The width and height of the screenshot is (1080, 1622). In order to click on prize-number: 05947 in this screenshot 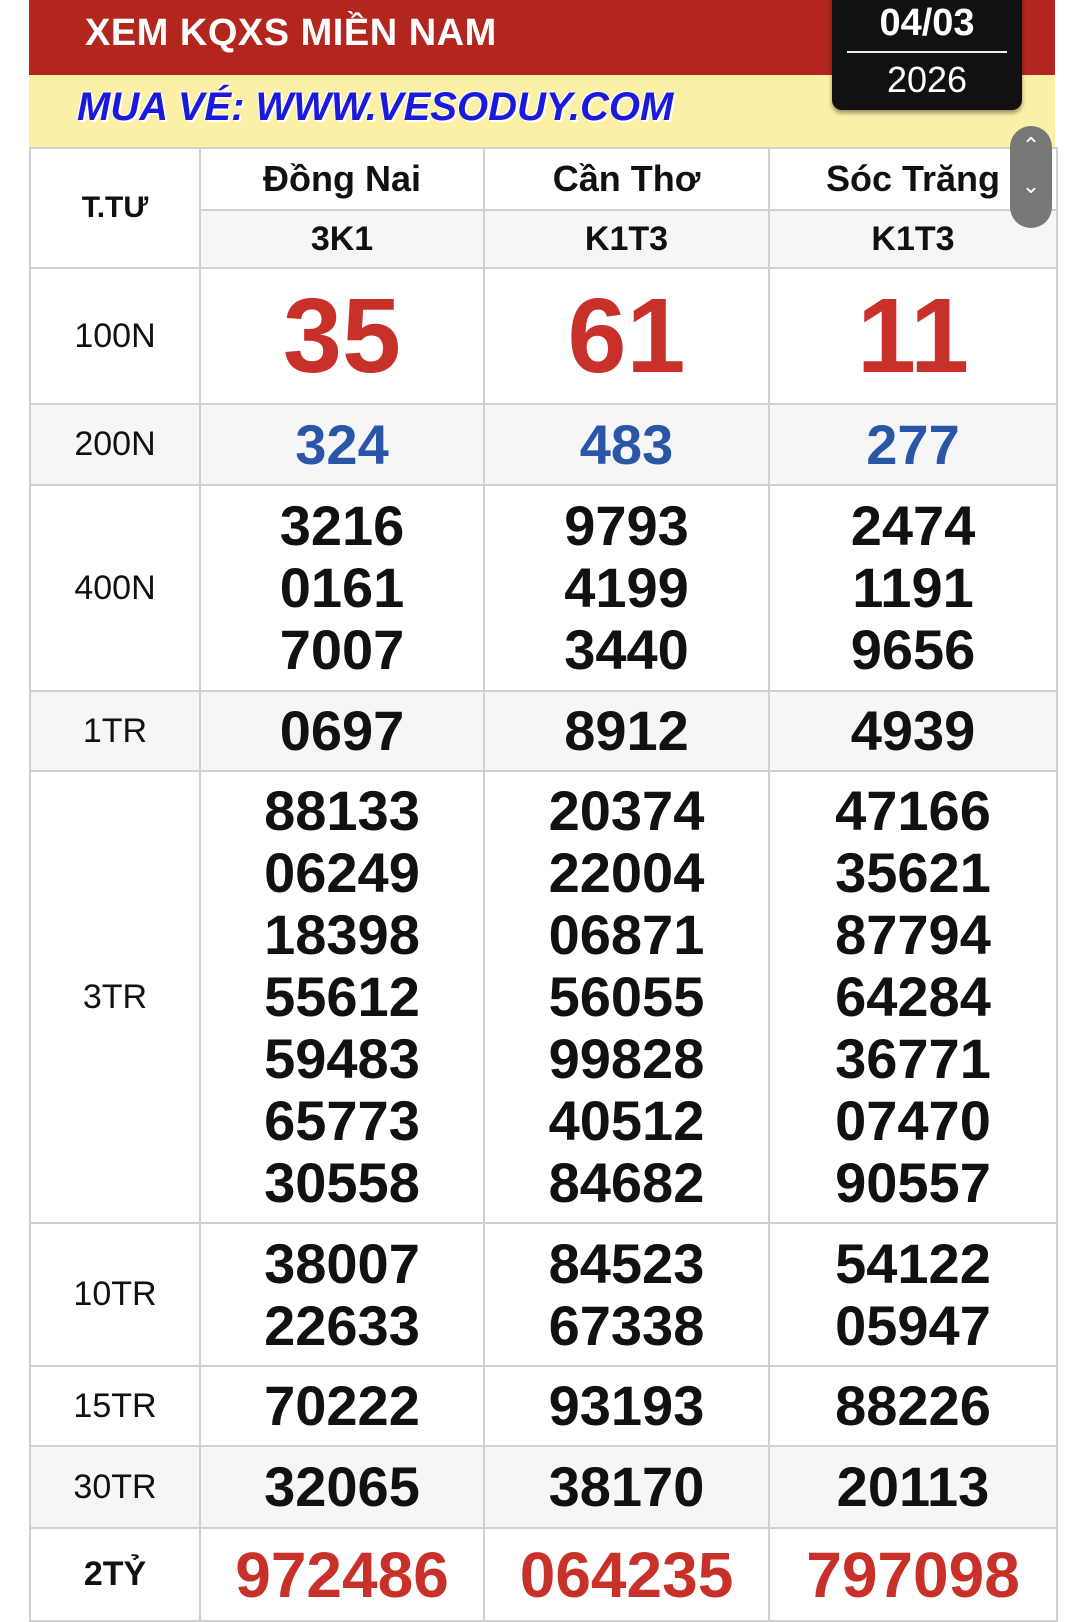, I will do `click(913, 1325)`.